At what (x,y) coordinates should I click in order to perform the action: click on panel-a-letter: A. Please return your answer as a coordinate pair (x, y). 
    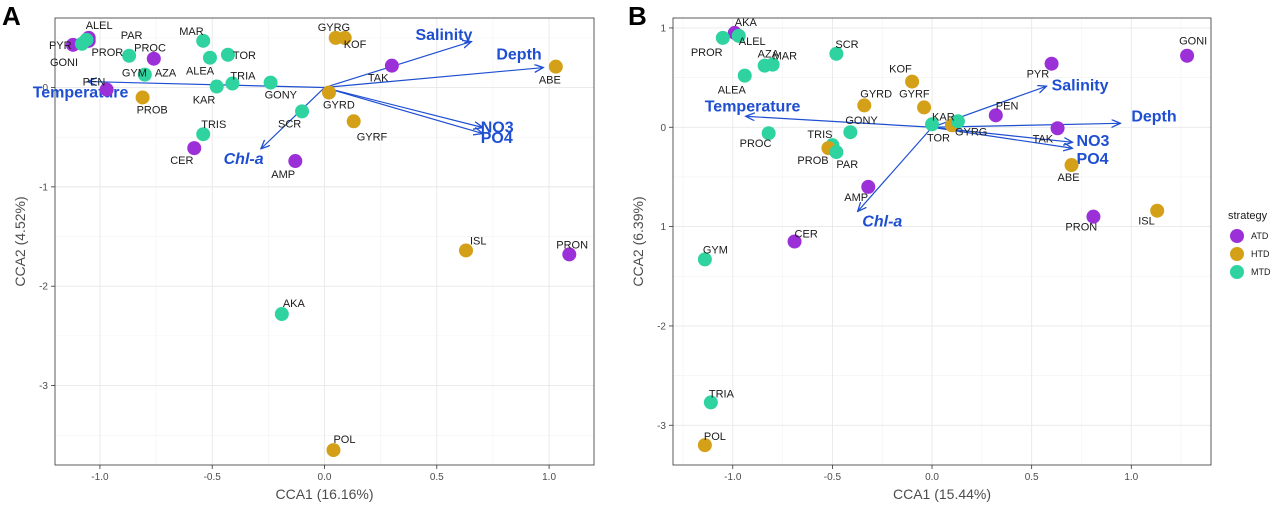
    Looking at the image, I should click on (11, 16).